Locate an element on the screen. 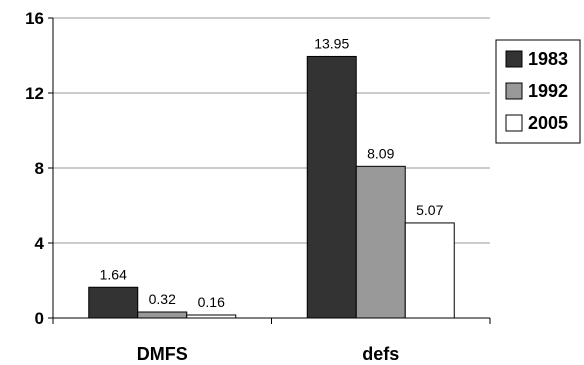  legend: 1983 1992 2005 is located at coordinates (538, 91).